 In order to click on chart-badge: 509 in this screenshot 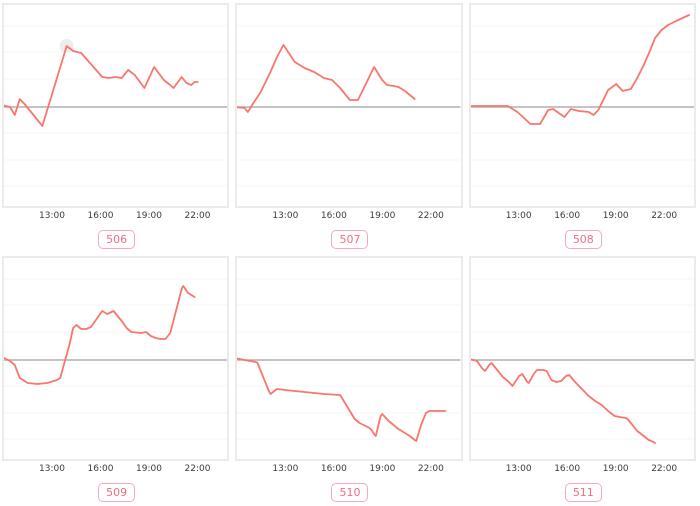, I will do `click(117, 492)`.